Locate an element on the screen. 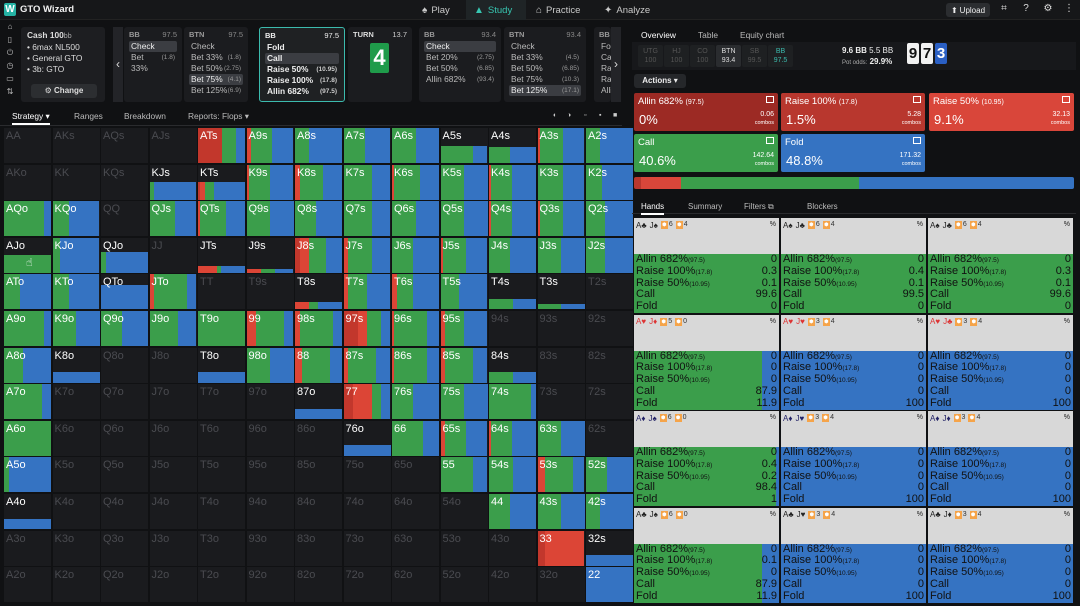 This screenshot has height=606, width=1080. hand-cell: J2o is located at coordinates (173, 585).